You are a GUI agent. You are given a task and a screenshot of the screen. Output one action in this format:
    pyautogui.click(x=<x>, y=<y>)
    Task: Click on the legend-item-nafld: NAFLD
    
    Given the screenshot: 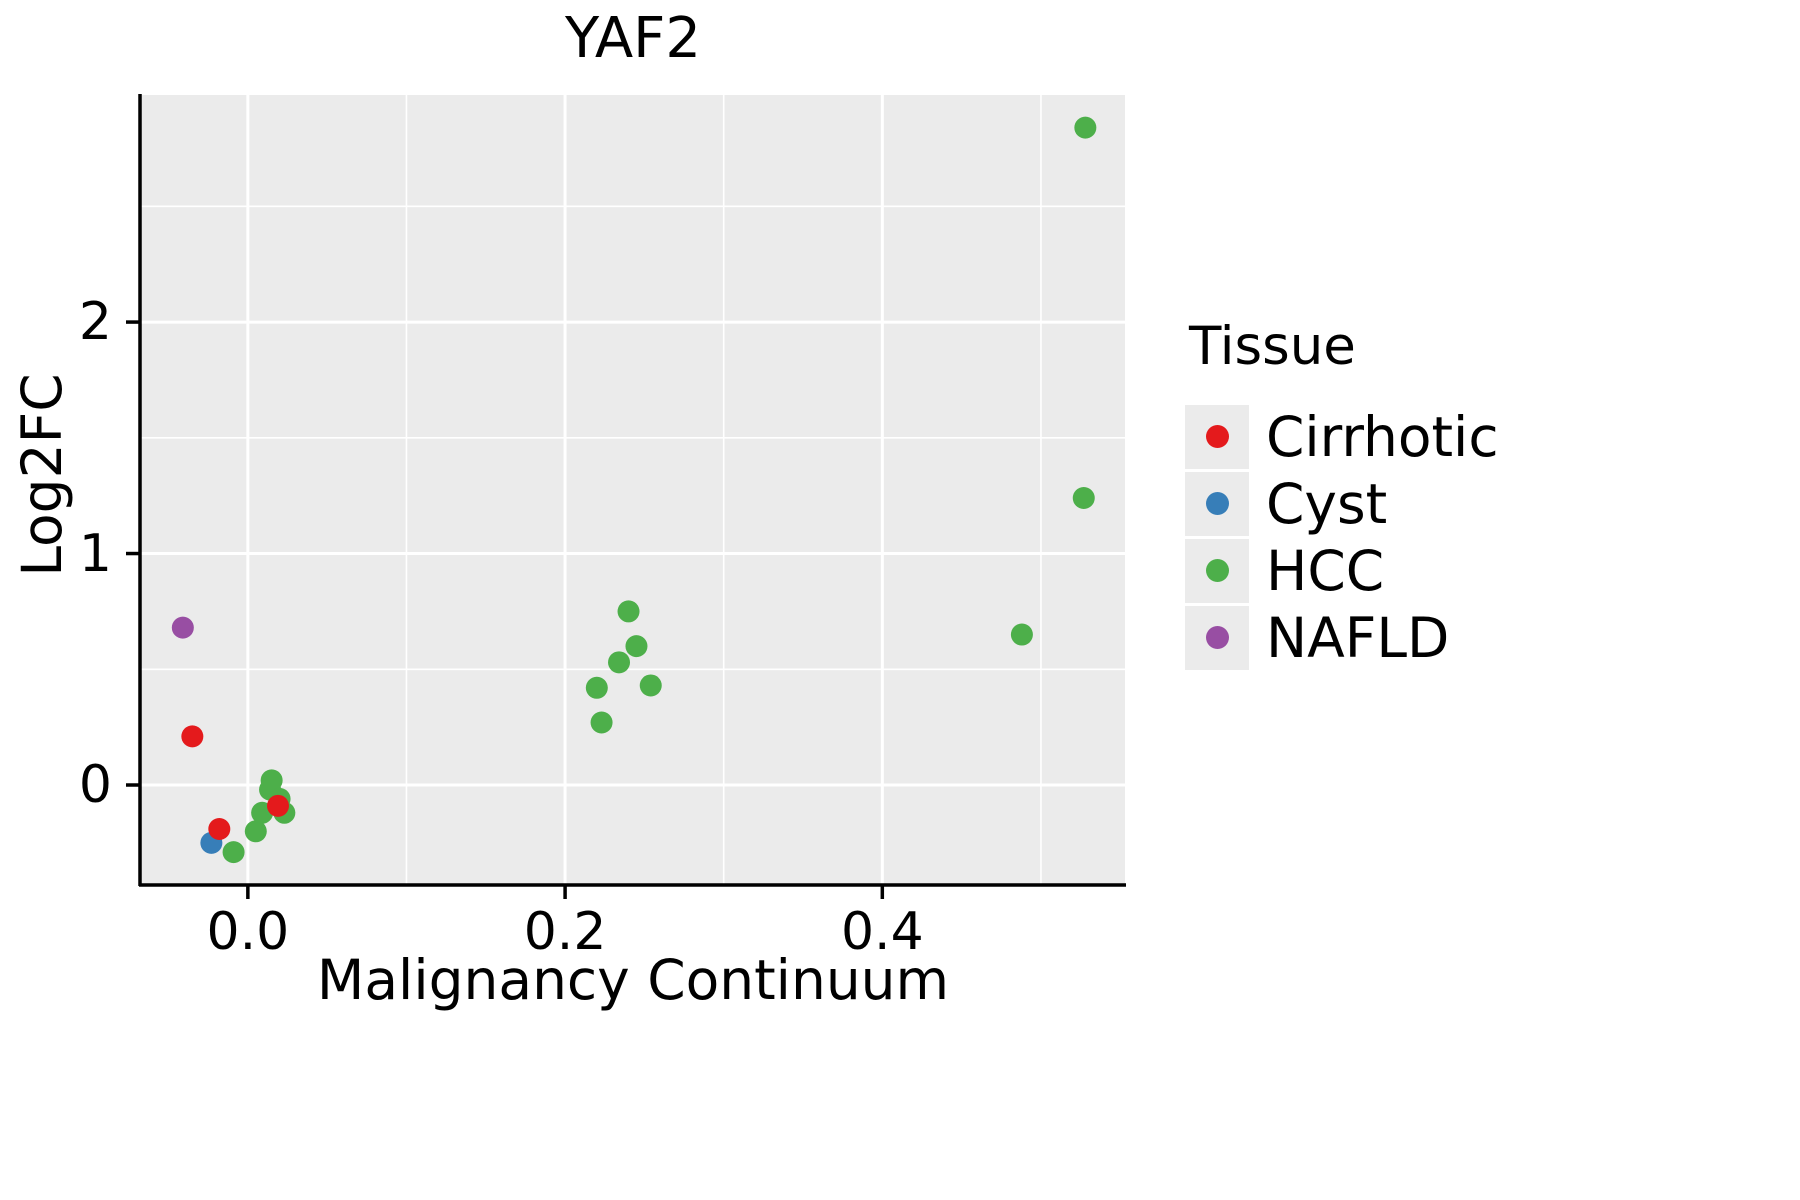 What is the action you would take?
    pyautogui.click(x=1342, y=637)
    